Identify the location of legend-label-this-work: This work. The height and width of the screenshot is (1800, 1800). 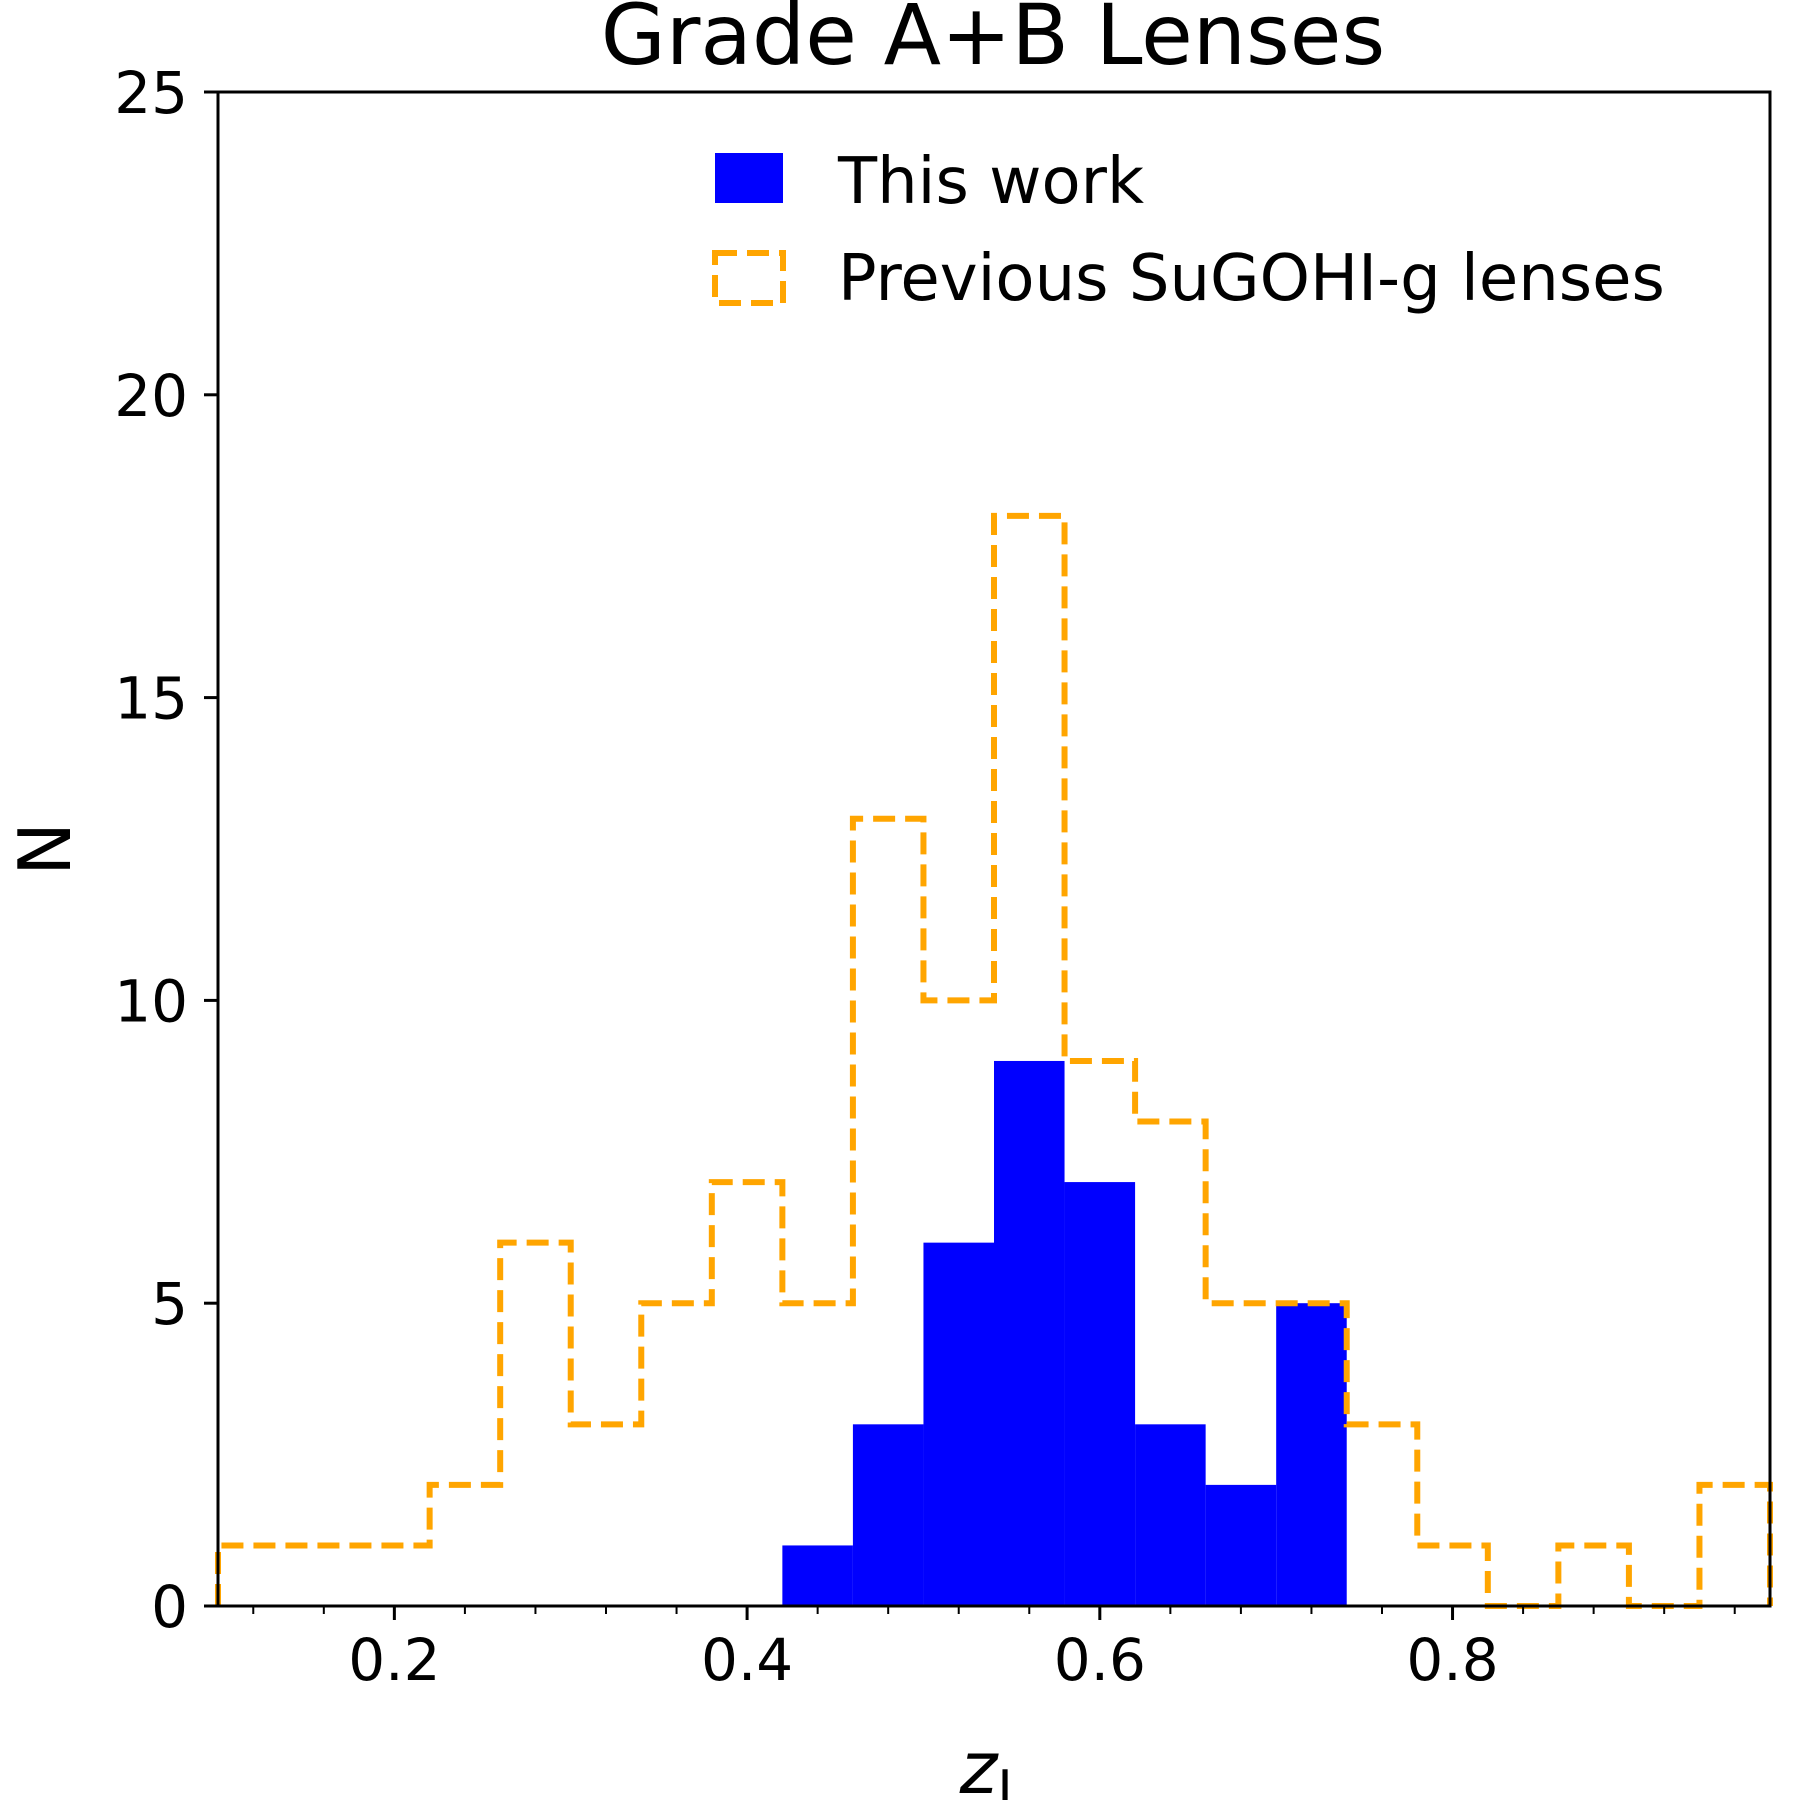
(990, 182).